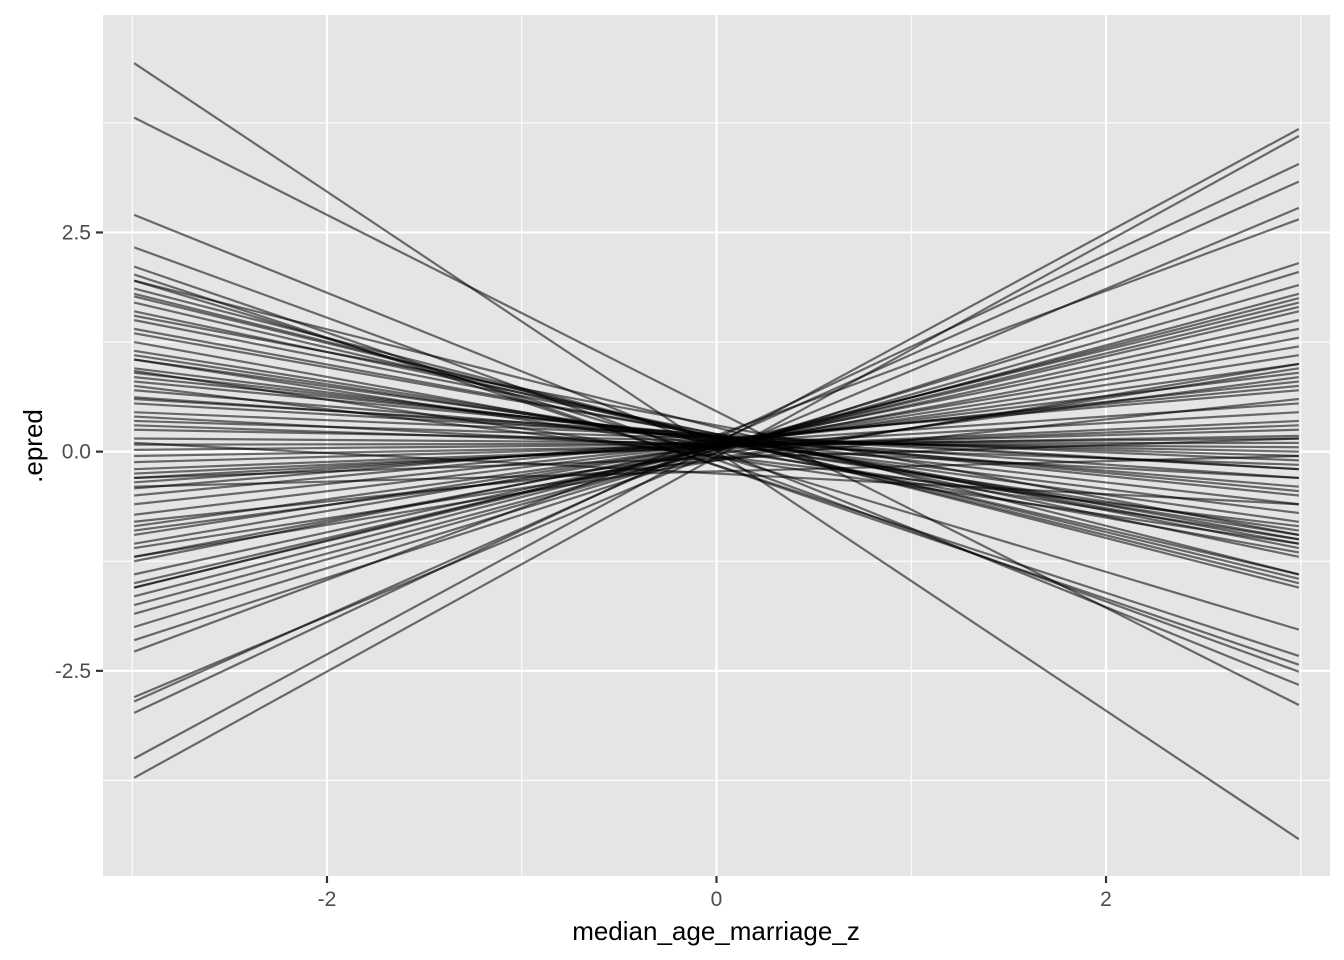  I want to click on y-axis-ticks: -2.5 0.0 2.5, so click(79, 452).